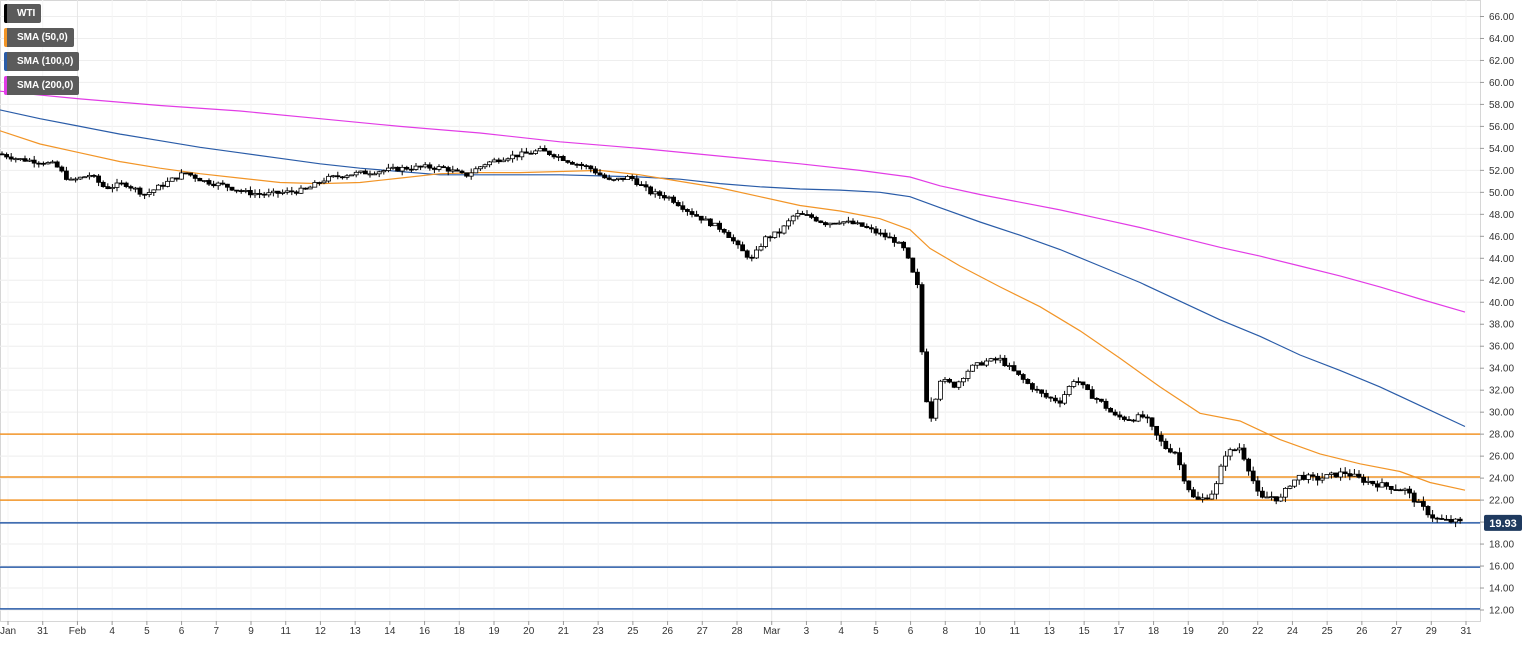 The image size is (1536, 646). Describe the element at coordinates (1501, 479) in the screenshot. I see `y-tick-label: 24.00` at that location.